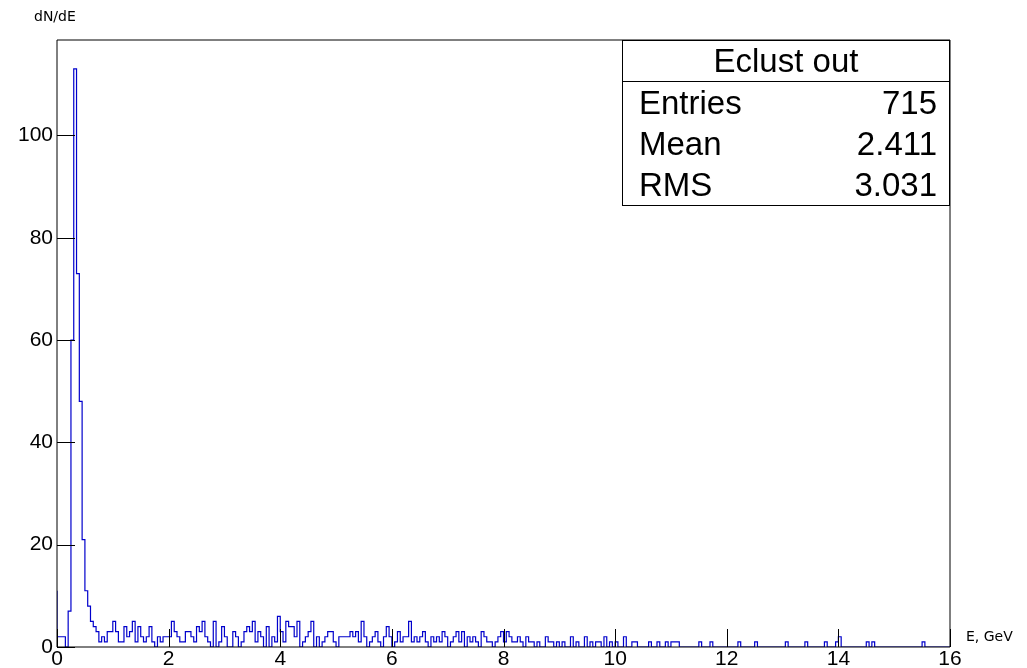  Describe the element at coordinates (727, 657) in the screenshot. I see `x-tick-label: 12` at that location.